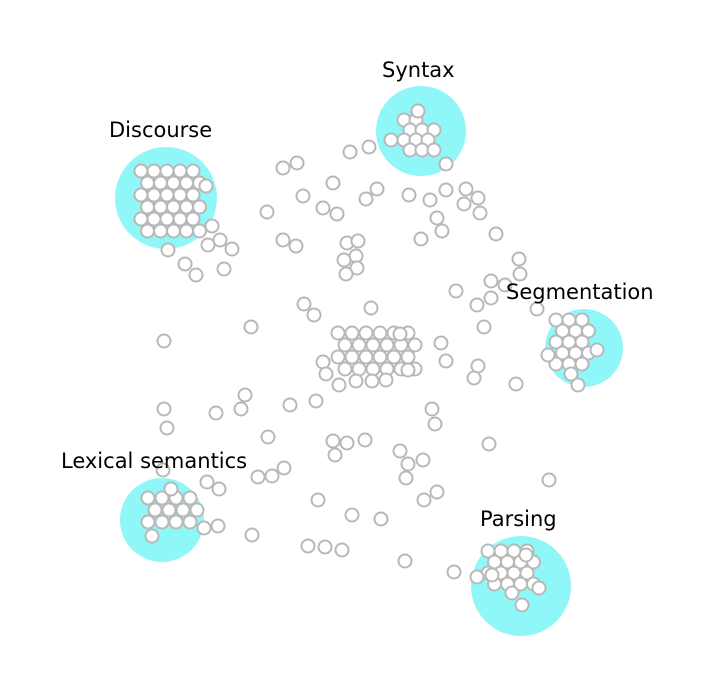 This screenshot has height=689, width=708. Describe the element at coordinates (580, 292) in the screenshot. I see `label-segmentation: Segmentation` at that location.